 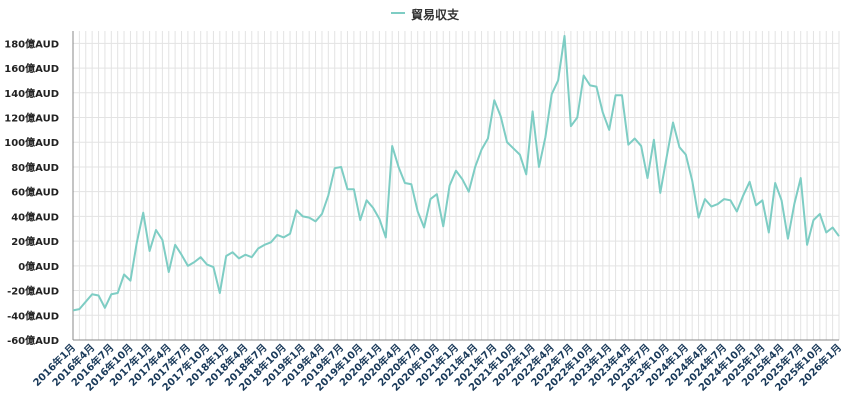 I want to click on y-tick-label: -40億AUD, so click(x=33, y=315).